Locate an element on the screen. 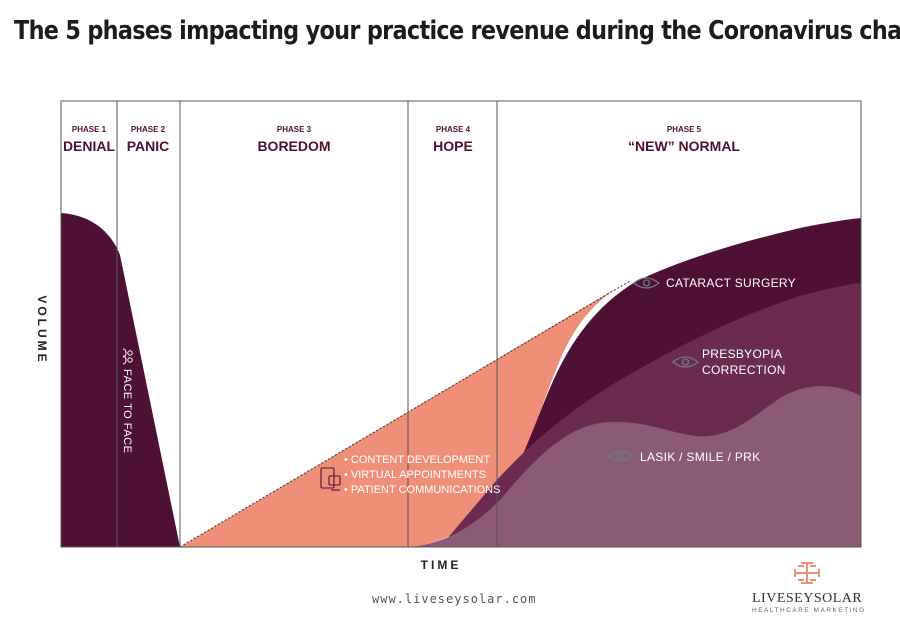 This screenshot has width=900, height=636. phase-3-number: PHASE 3 is located at coordinates (294, 129).